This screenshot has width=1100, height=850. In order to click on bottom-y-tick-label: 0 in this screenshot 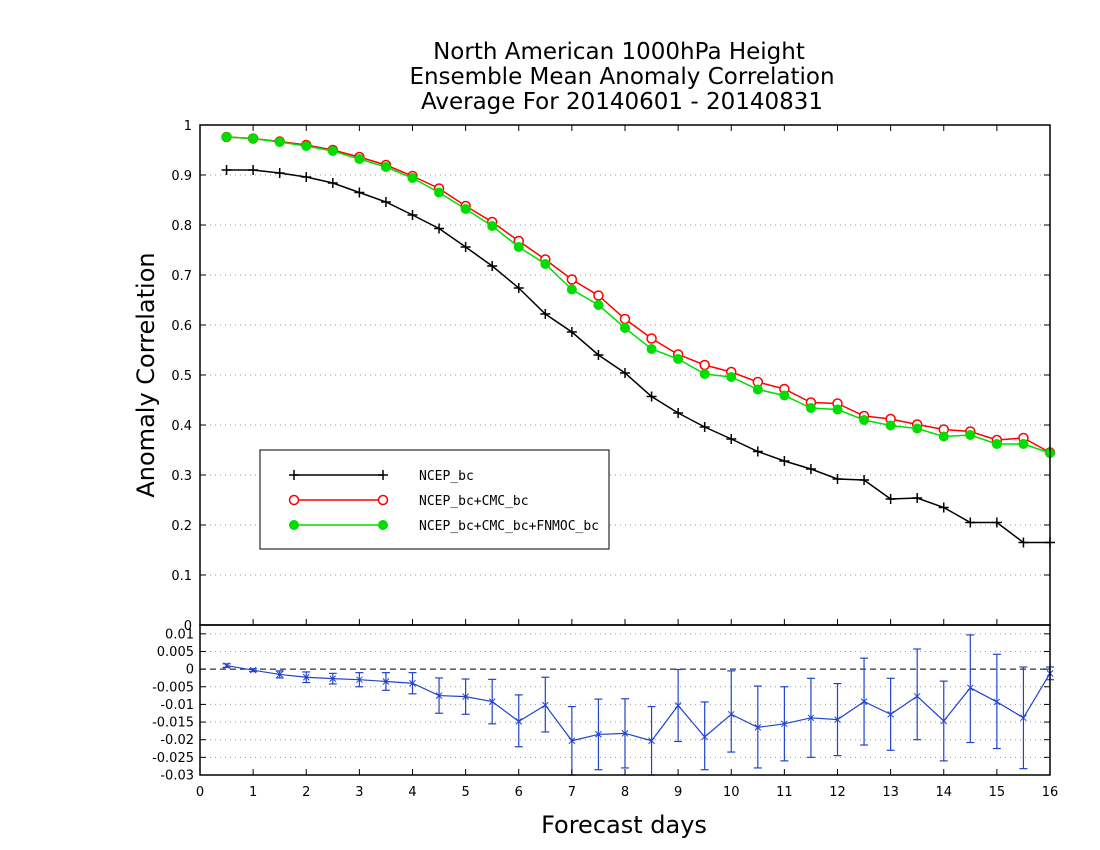, I will do `click(190, 670)`.